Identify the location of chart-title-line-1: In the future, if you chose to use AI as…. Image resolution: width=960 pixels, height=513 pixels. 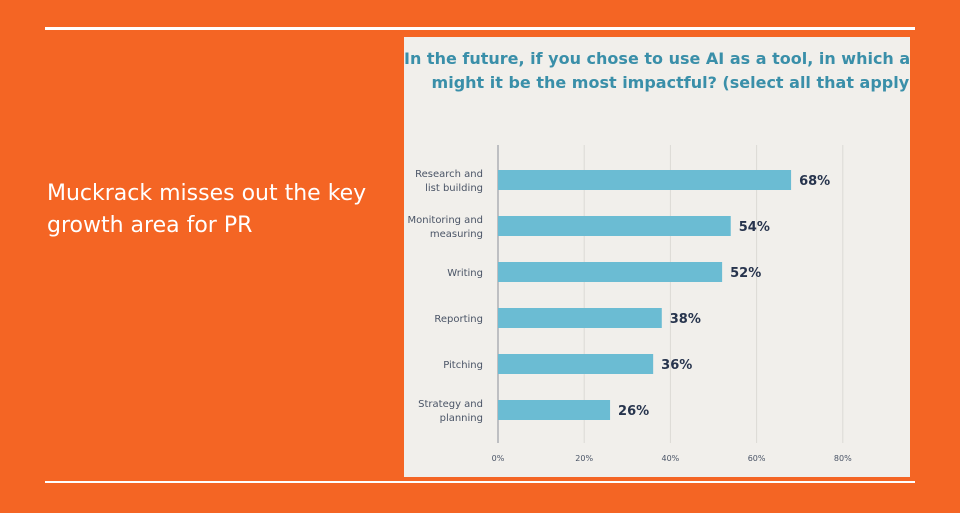
(657, 58).